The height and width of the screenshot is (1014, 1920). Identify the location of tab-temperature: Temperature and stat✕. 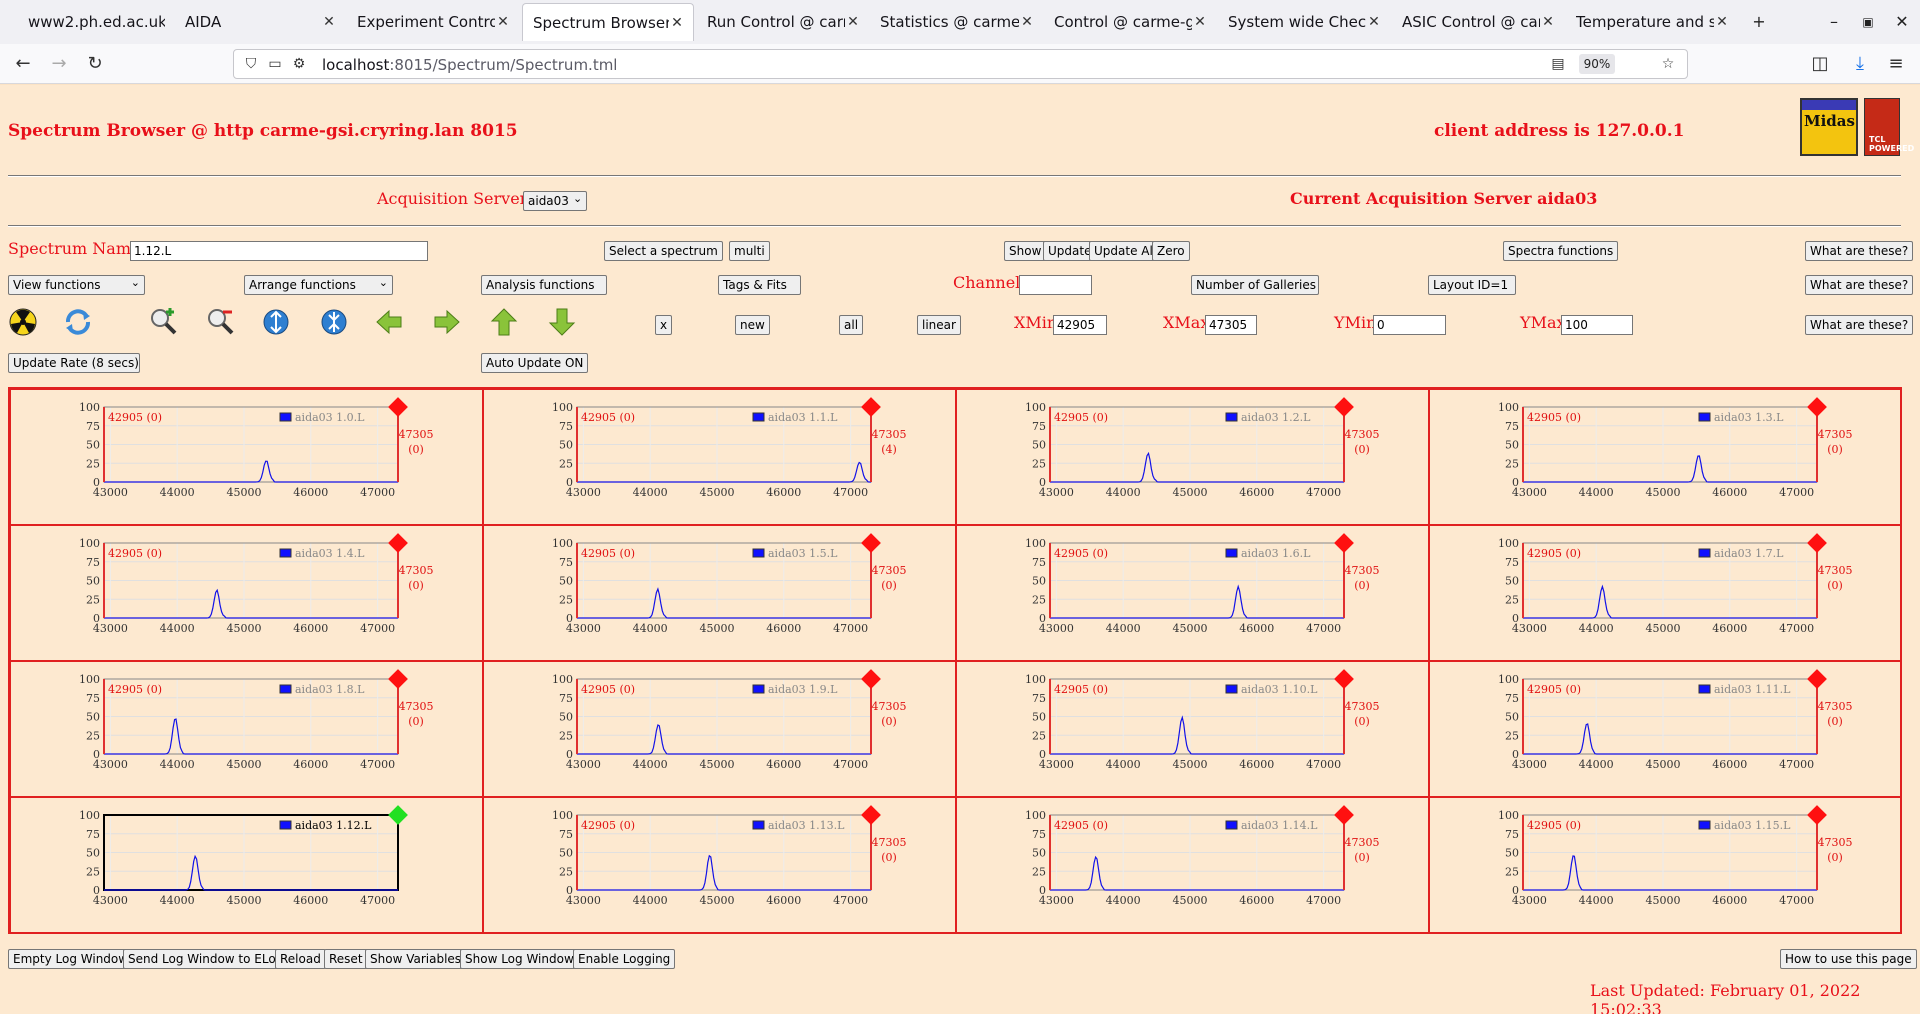
(1652, 22).